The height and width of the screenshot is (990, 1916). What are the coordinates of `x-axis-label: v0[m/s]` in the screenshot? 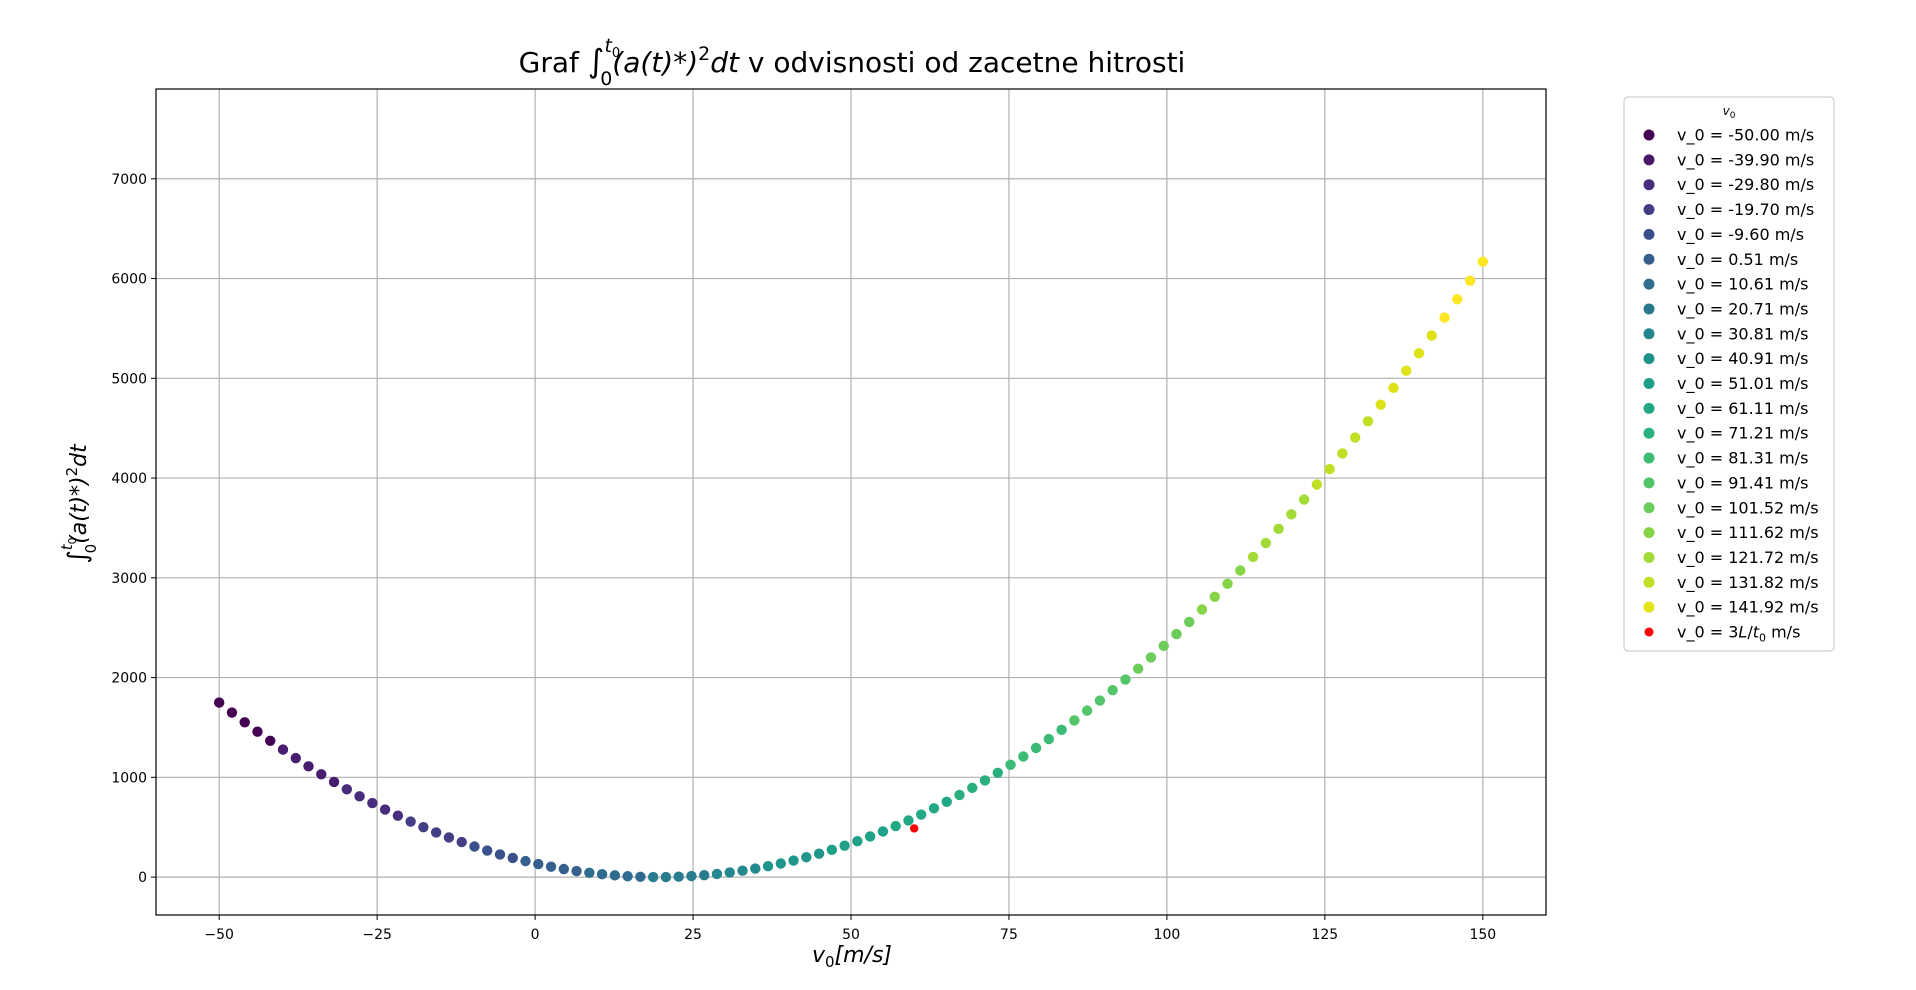 It's located at (852, 957).